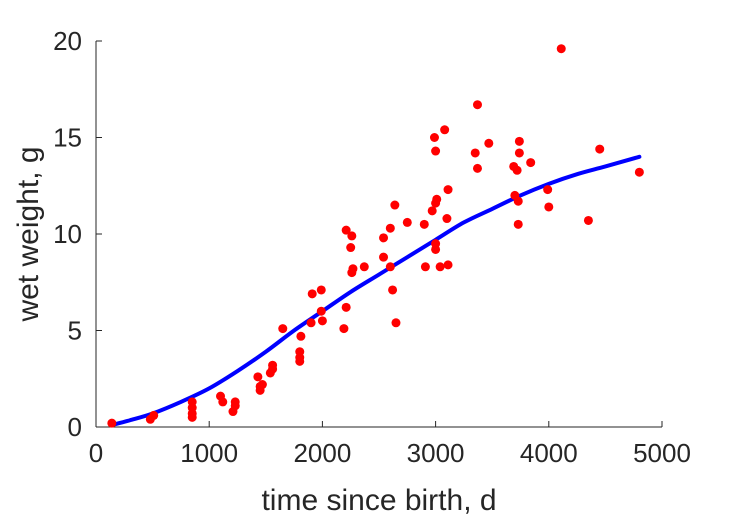  Describe the element at coordinates (67, 234) in the screenshot. I see `y-tick-label: 10` at that location.